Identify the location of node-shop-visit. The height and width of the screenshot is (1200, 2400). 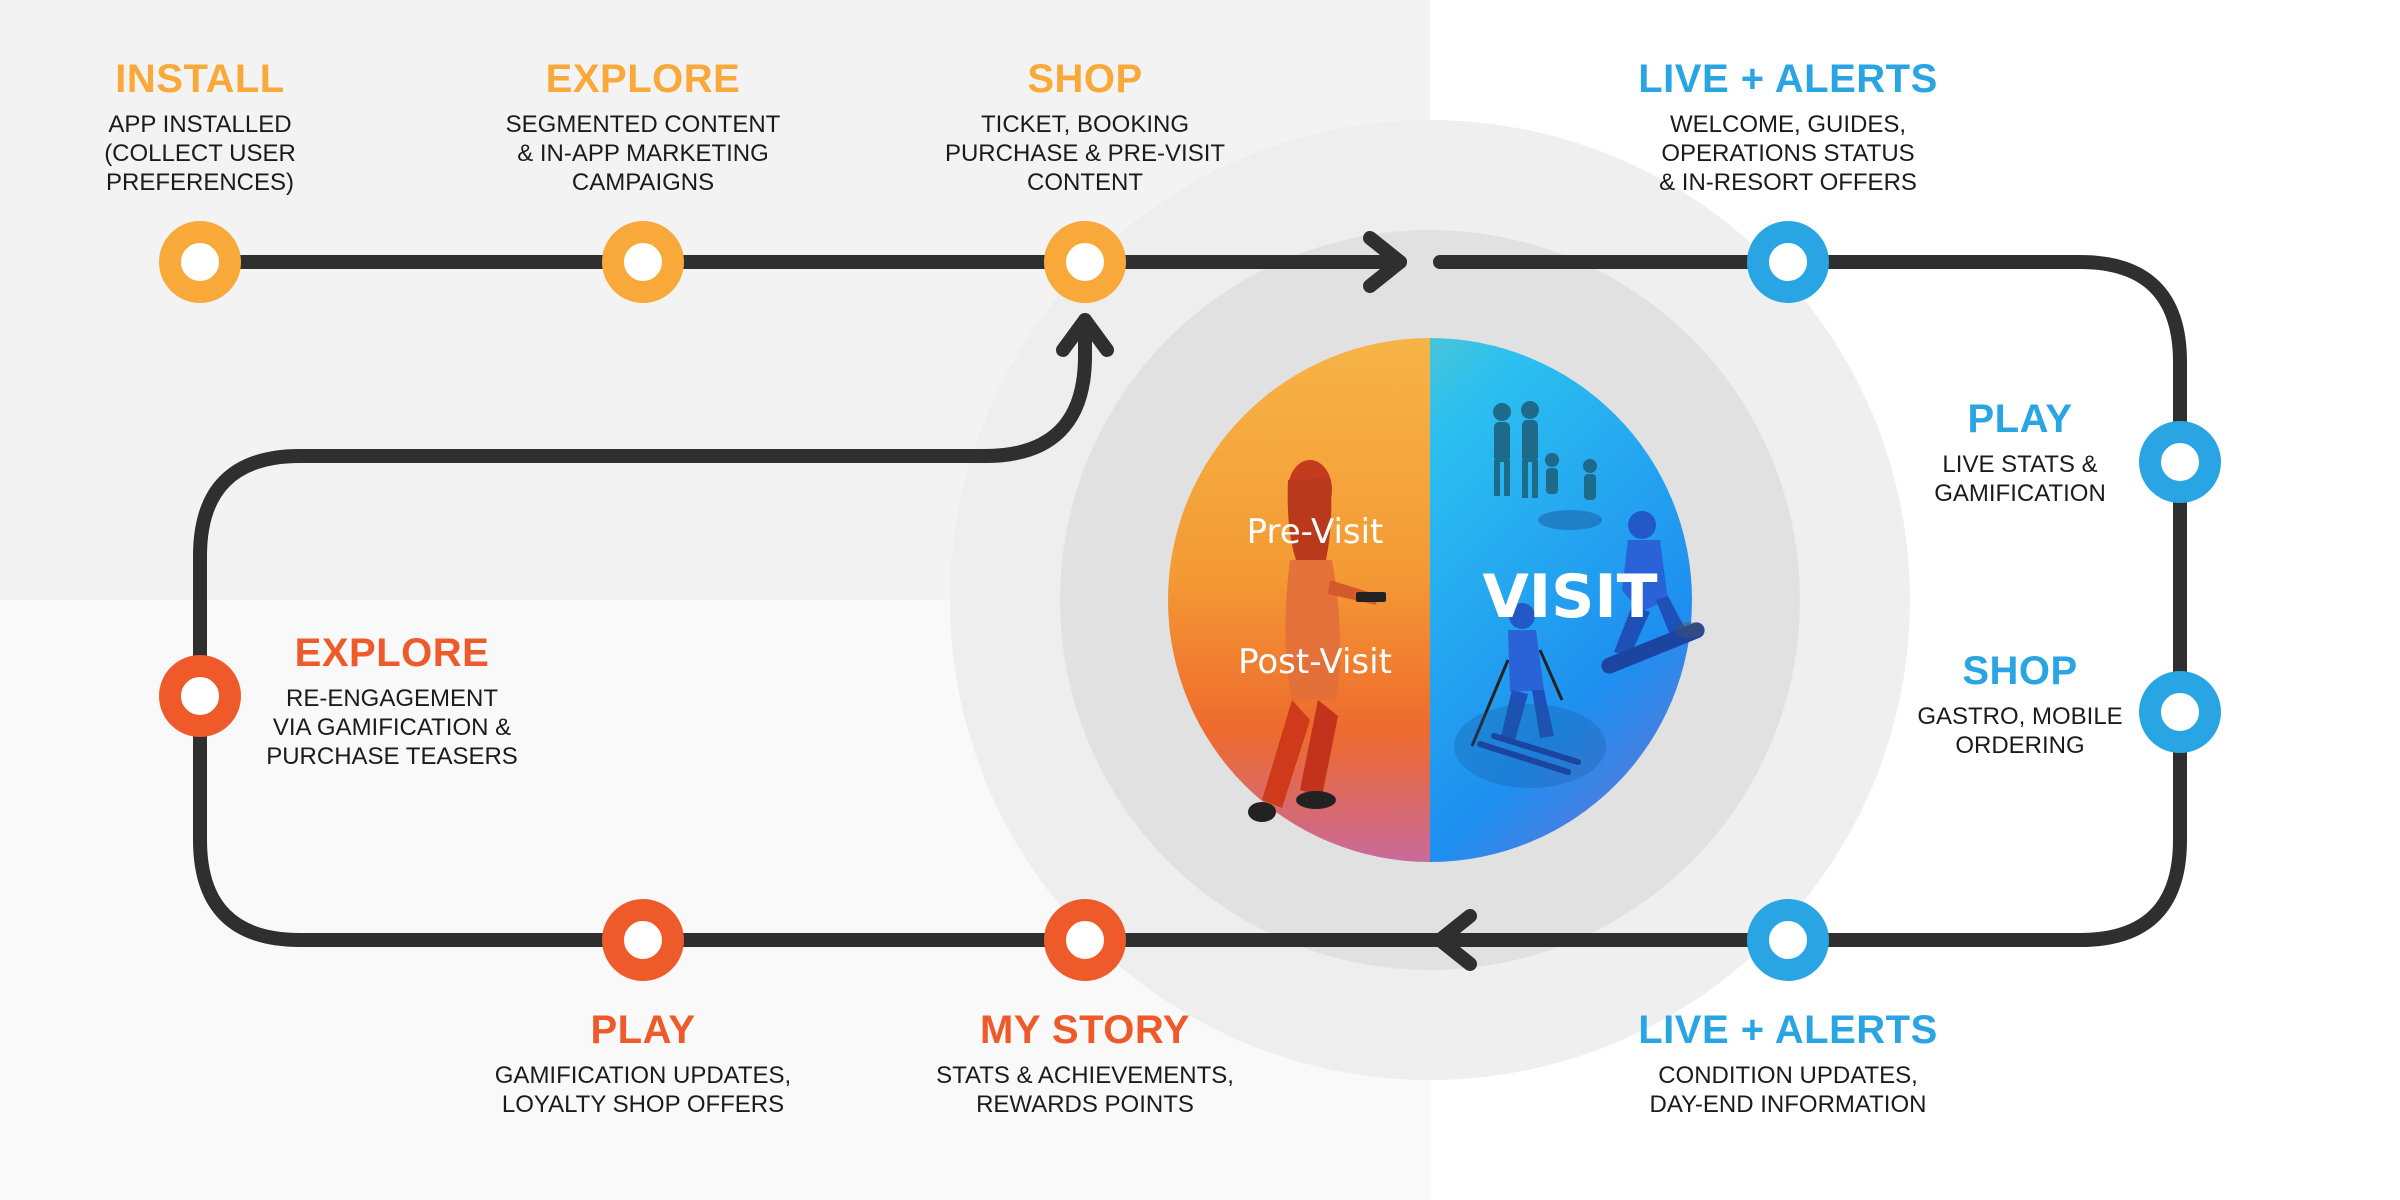
(2180, 712).